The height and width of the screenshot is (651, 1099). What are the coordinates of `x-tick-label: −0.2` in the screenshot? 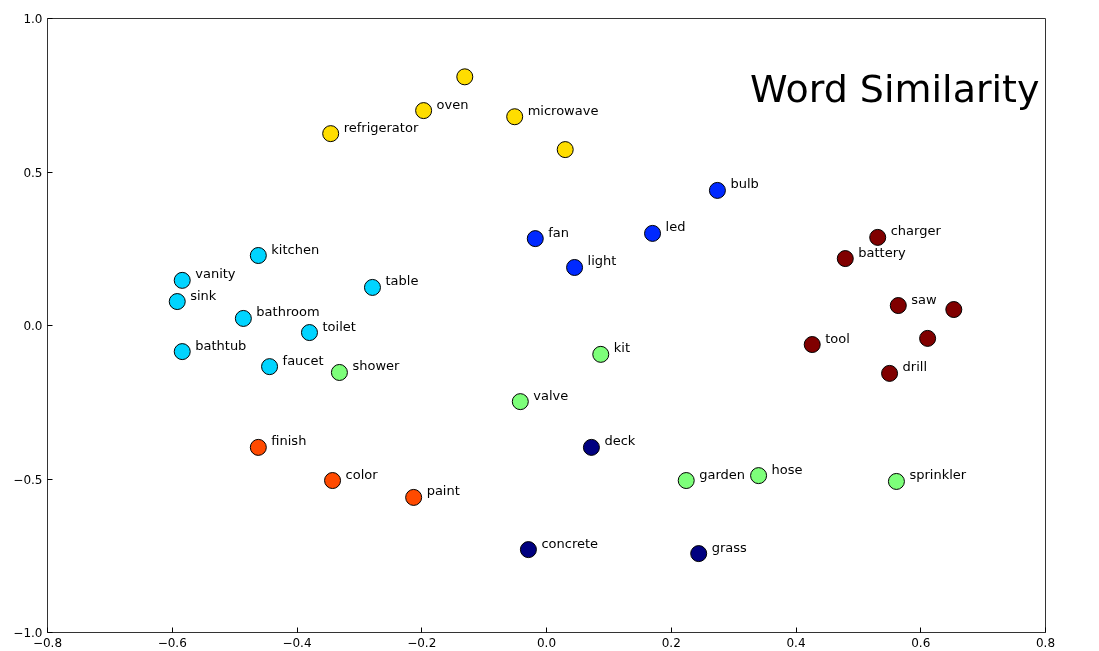 It's located at (422, 642).